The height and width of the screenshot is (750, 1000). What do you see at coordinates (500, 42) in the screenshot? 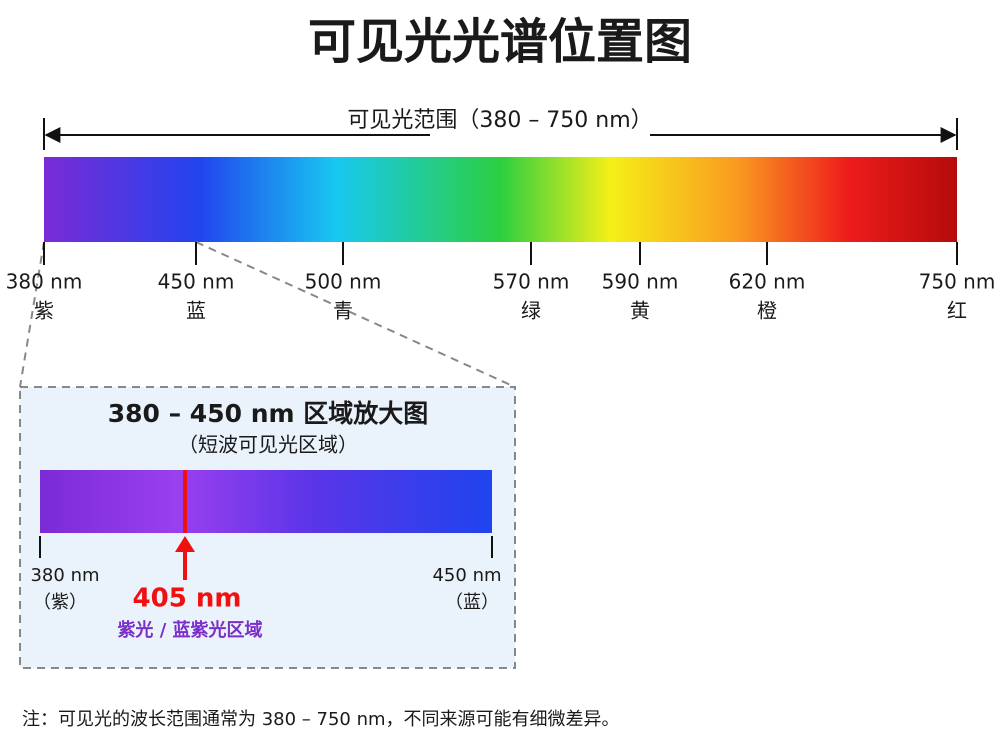
I see `title: 可见光光谱位置图` at bounding box center [500, 42].